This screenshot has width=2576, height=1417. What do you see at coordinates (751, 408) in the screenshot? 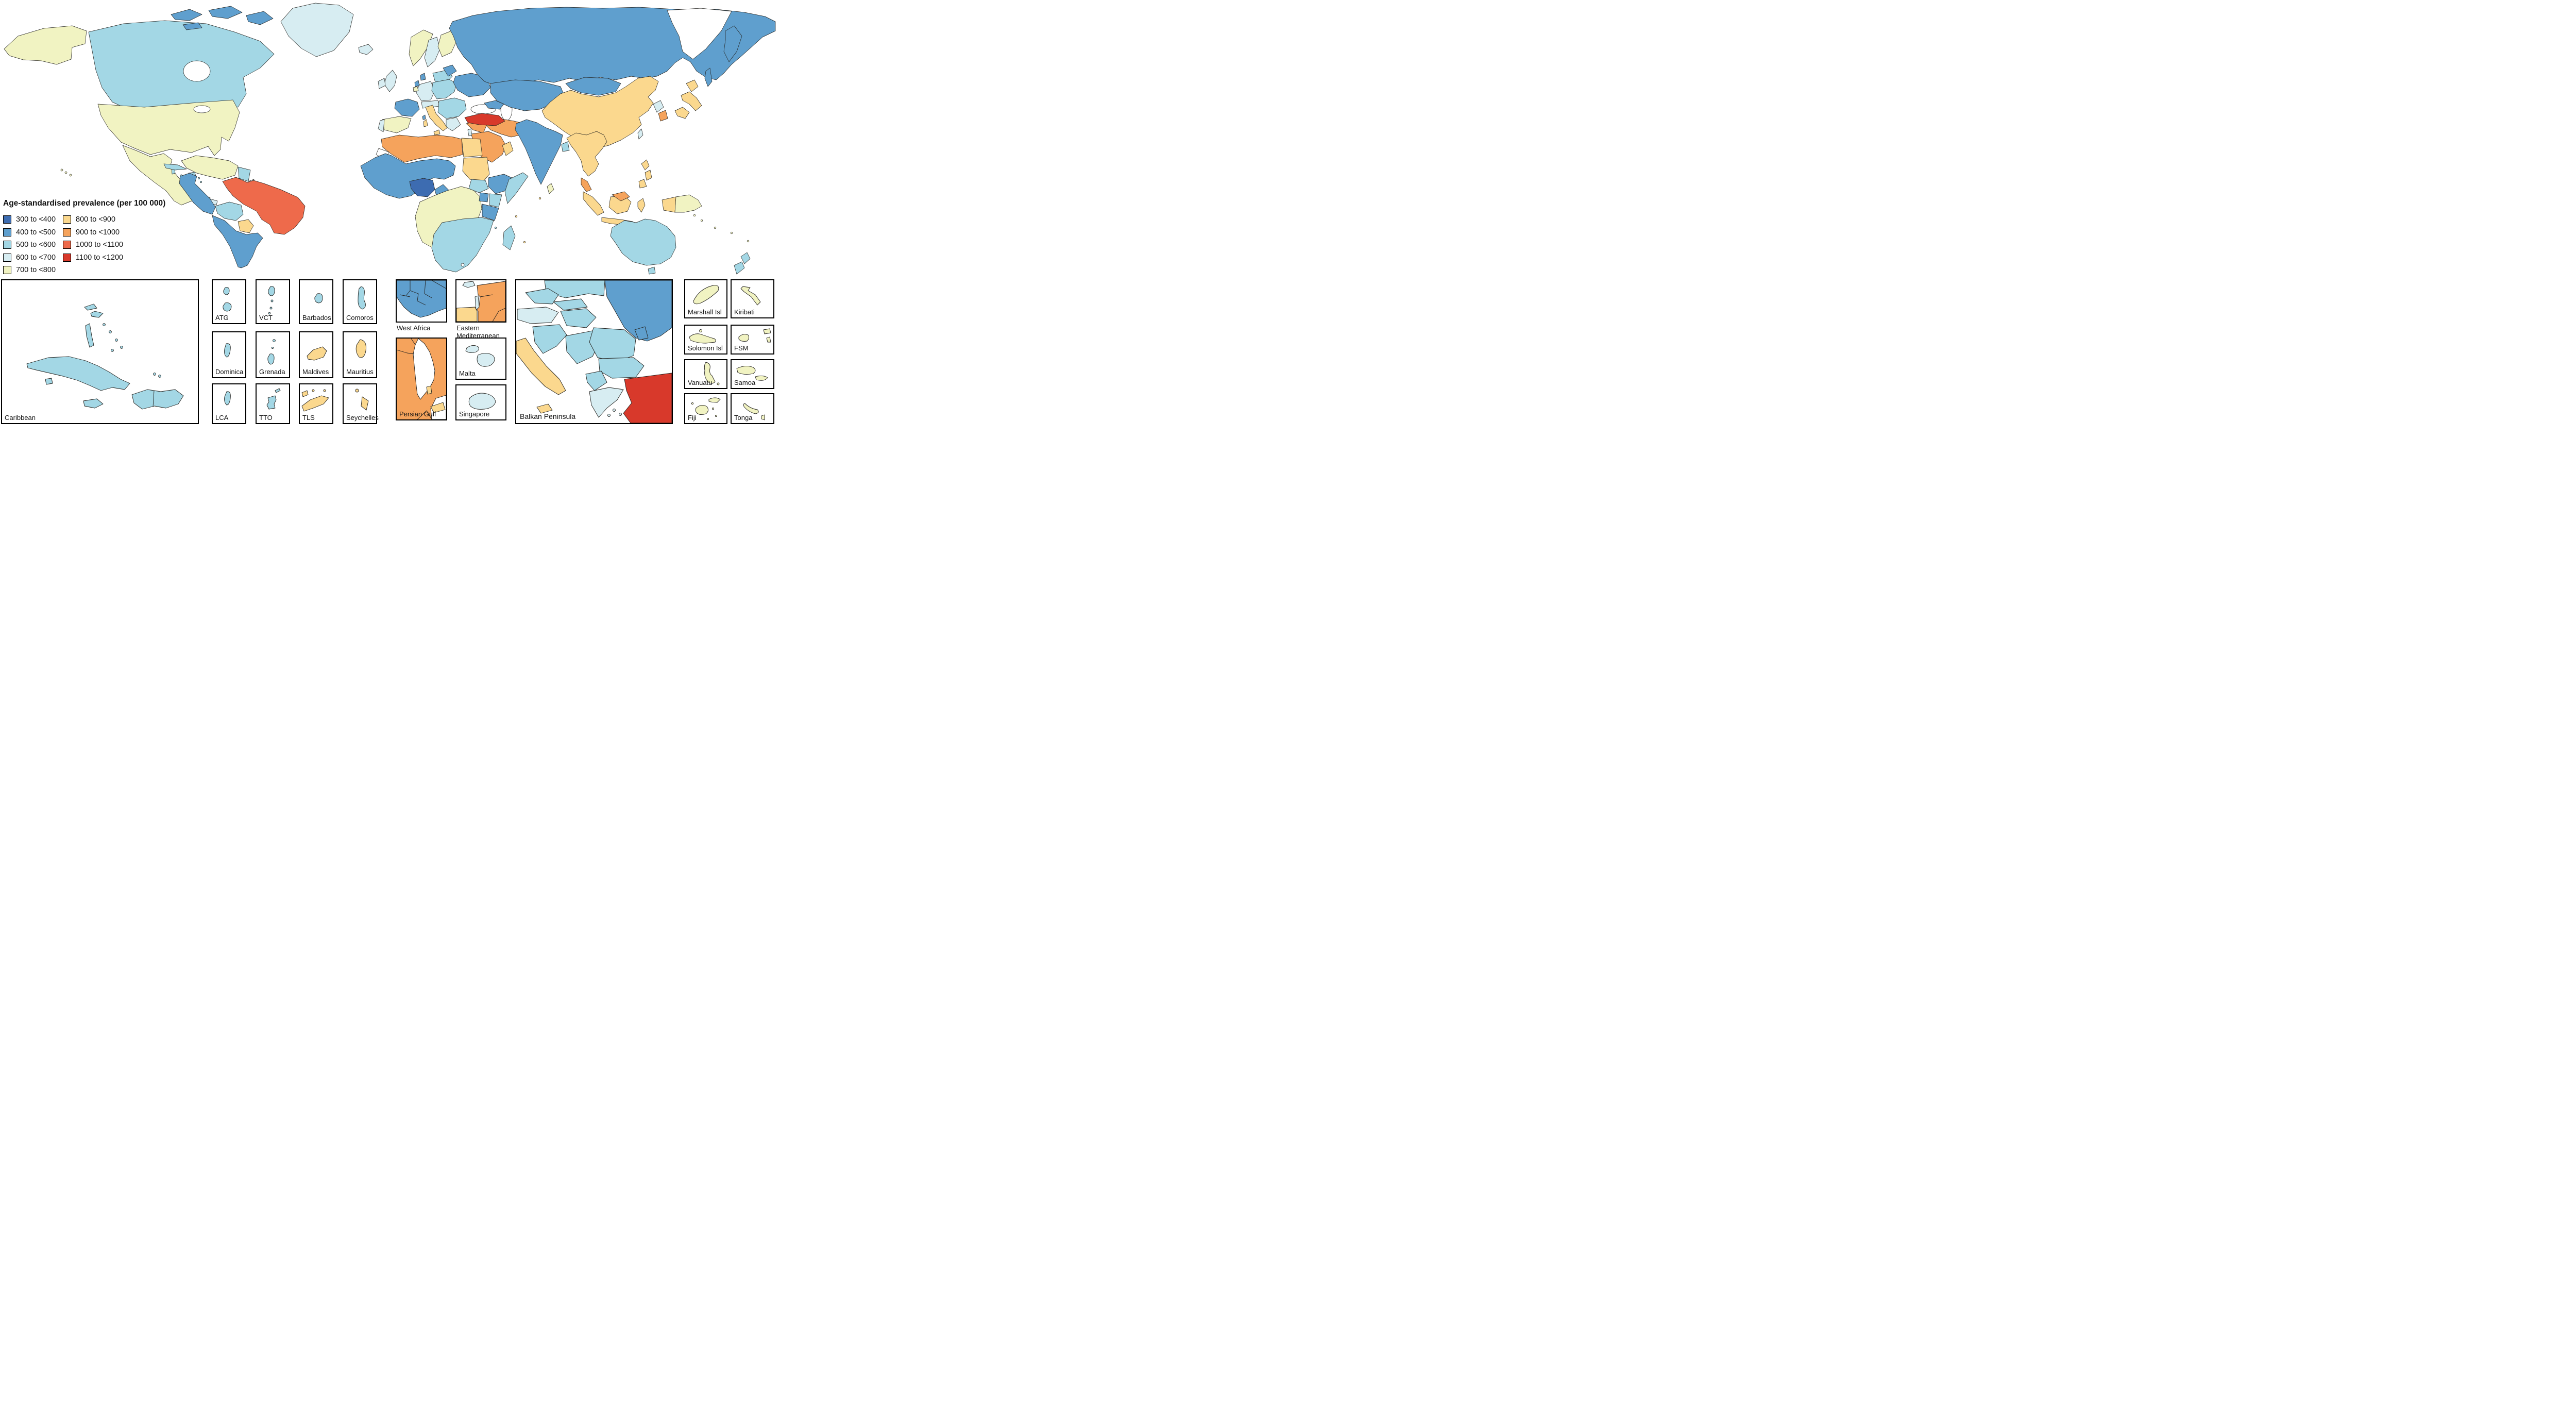
I see `tonga-island` at bounding box center [751, 408].